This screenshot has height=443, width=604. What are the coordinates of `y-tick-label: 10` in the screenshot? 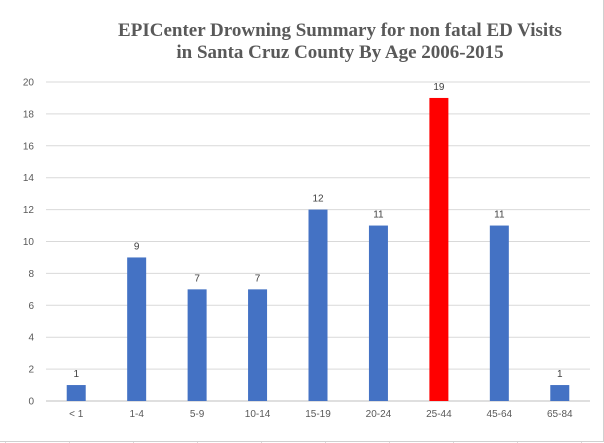 It's located at (29, 242).